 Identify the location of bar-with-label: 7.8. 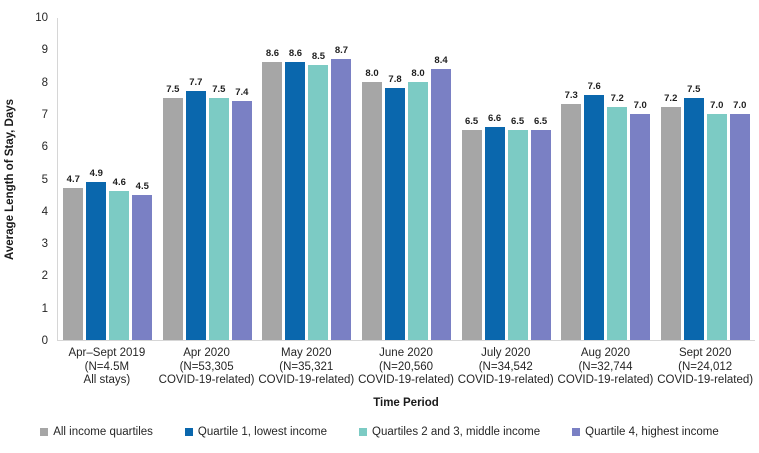
(395, 207).